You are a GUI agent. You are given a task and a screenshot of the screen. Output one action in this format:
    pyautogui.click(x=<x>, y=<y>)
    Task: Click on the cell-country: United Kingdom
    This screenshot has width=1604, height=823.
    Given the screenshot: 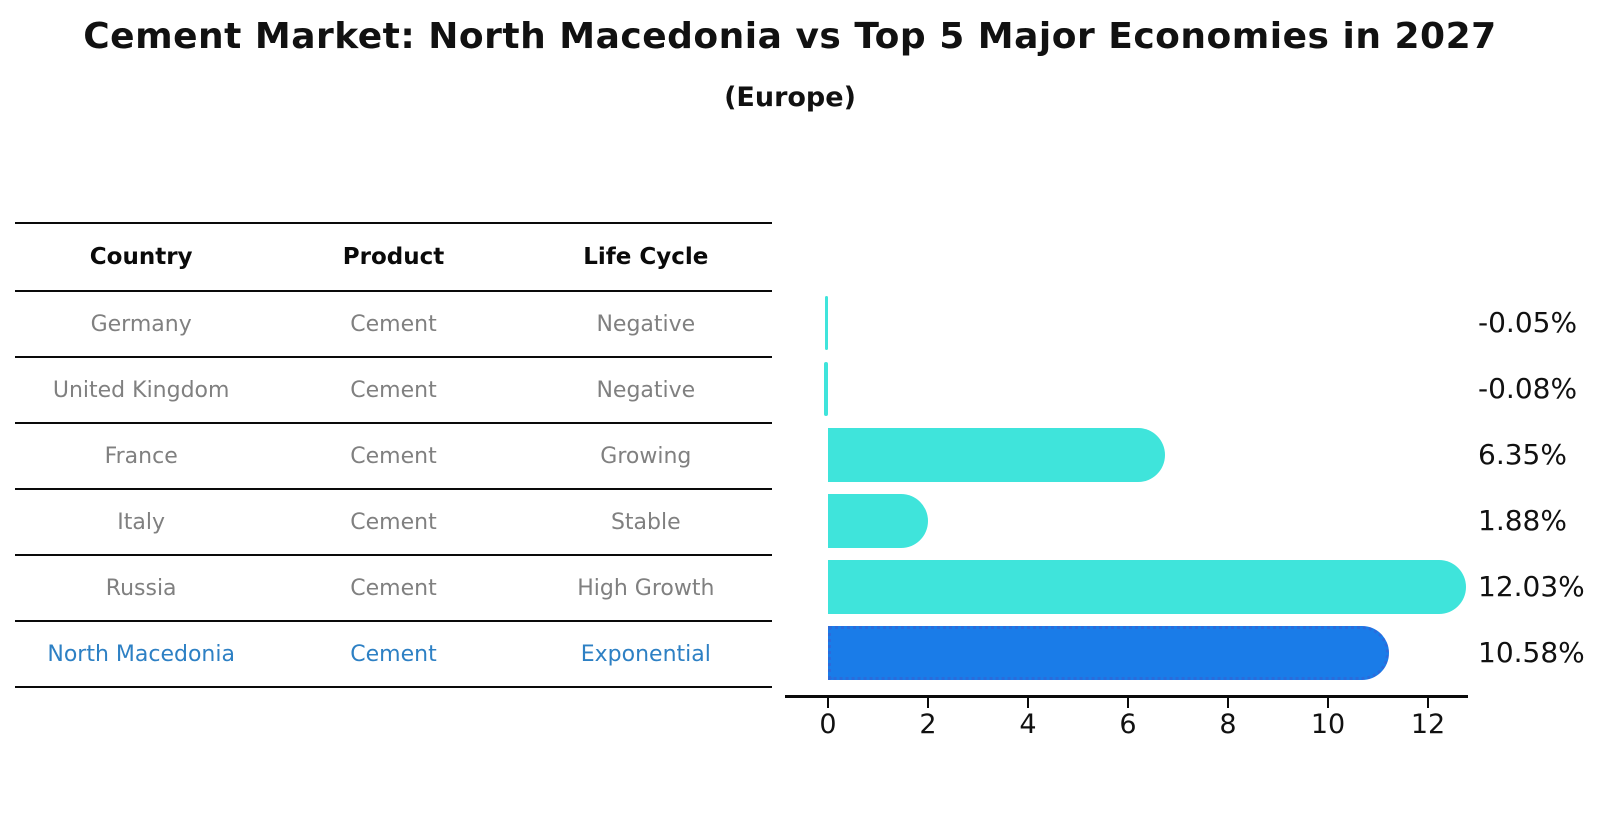 What is the action you would take?
    pyautogui.click(x=141, y=390)
    